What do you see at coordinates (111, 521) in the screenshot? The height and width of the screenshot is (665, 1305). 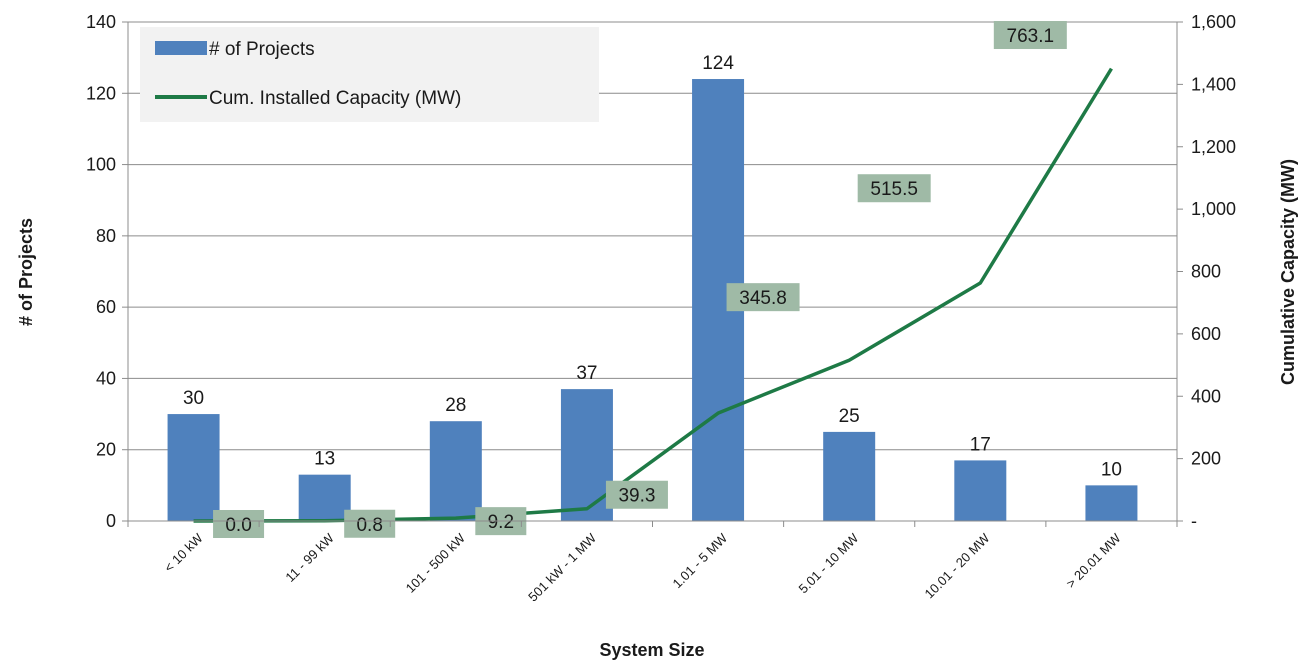 I see `y-tick-label: 0` at bounding box center [111, 521].